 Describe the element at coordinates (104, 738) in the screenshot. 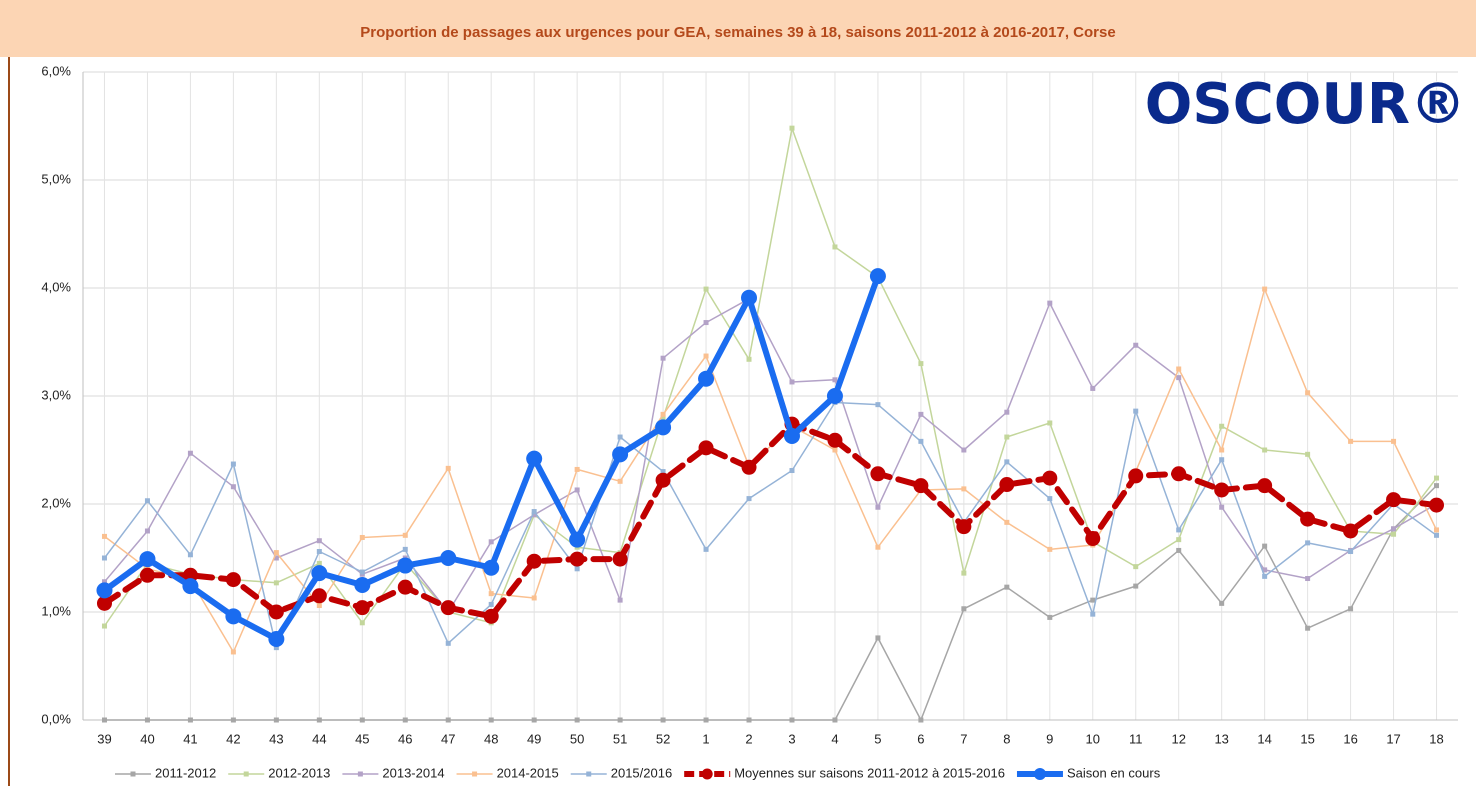

I see `x-tick-label: 39` at that location.